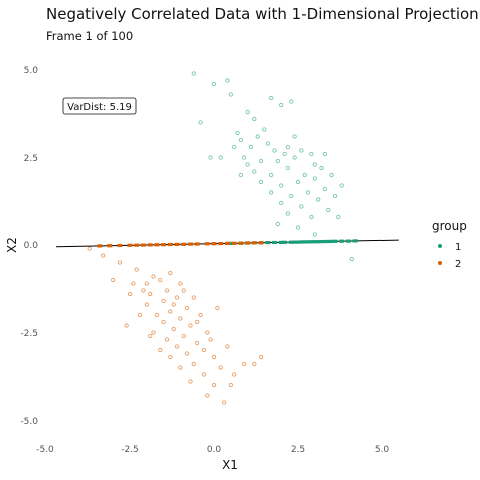 The width and height of the screenshot is (480, 480). What do you see at coordinates (449, 264) in the screenshot?
I see `legend-entry-2: 2` at bounding box center [449, 264].